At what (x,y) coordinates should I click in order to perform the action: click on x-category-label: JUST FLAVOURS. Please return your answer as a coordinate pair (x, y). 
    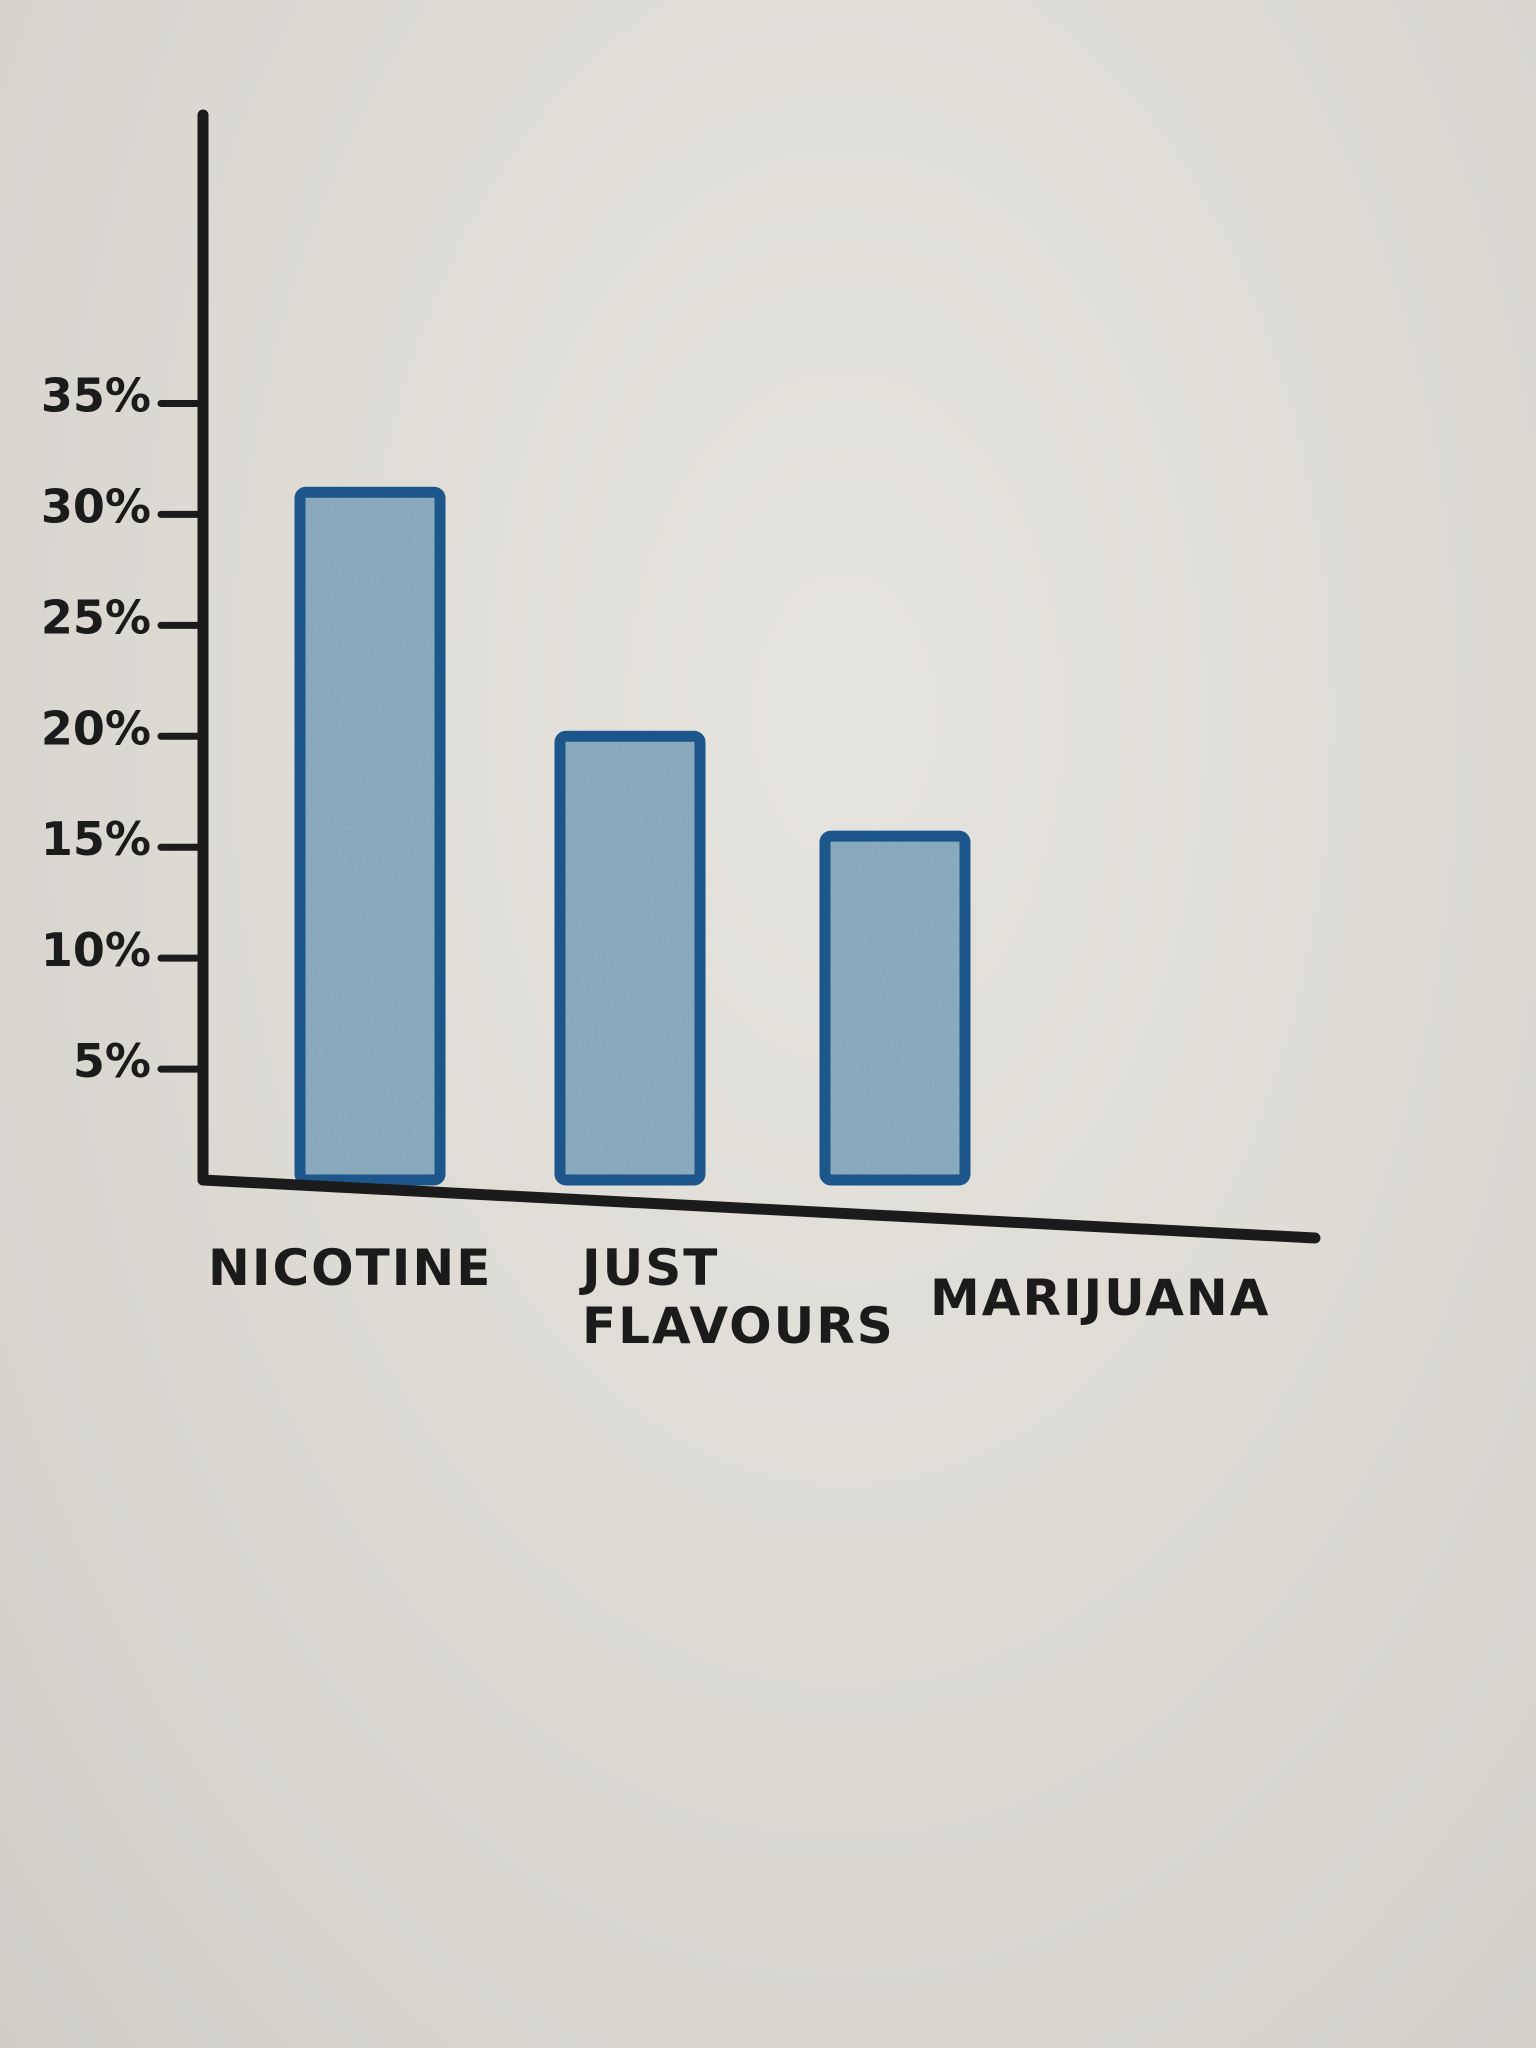
    Looking at the image, I should click on (737, 1297).